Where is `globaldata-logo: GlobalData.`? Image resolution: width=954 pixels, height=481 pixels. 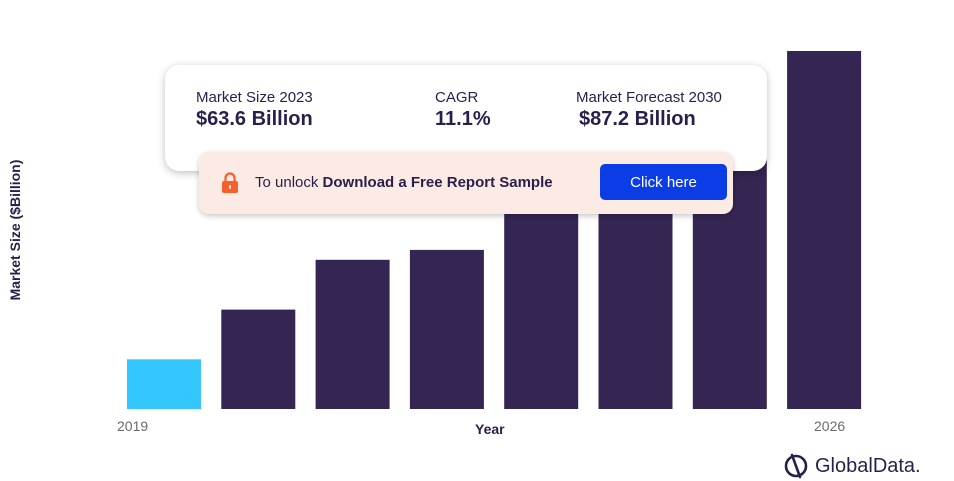
globaldata-logo: GlobalData. is located at coordinates (852, 466).